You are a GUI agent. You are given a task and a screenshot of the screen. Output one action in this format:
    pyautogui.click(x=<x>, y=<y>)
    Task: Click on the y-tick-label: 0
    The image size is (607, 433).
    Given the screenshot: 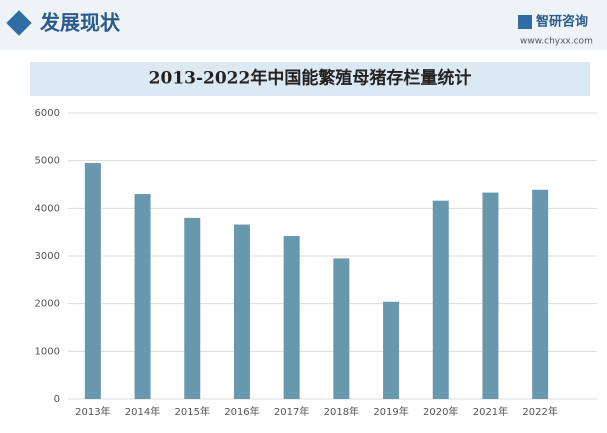 What is the action you would take?
    pyautogui.click(x=57, y=399)
    